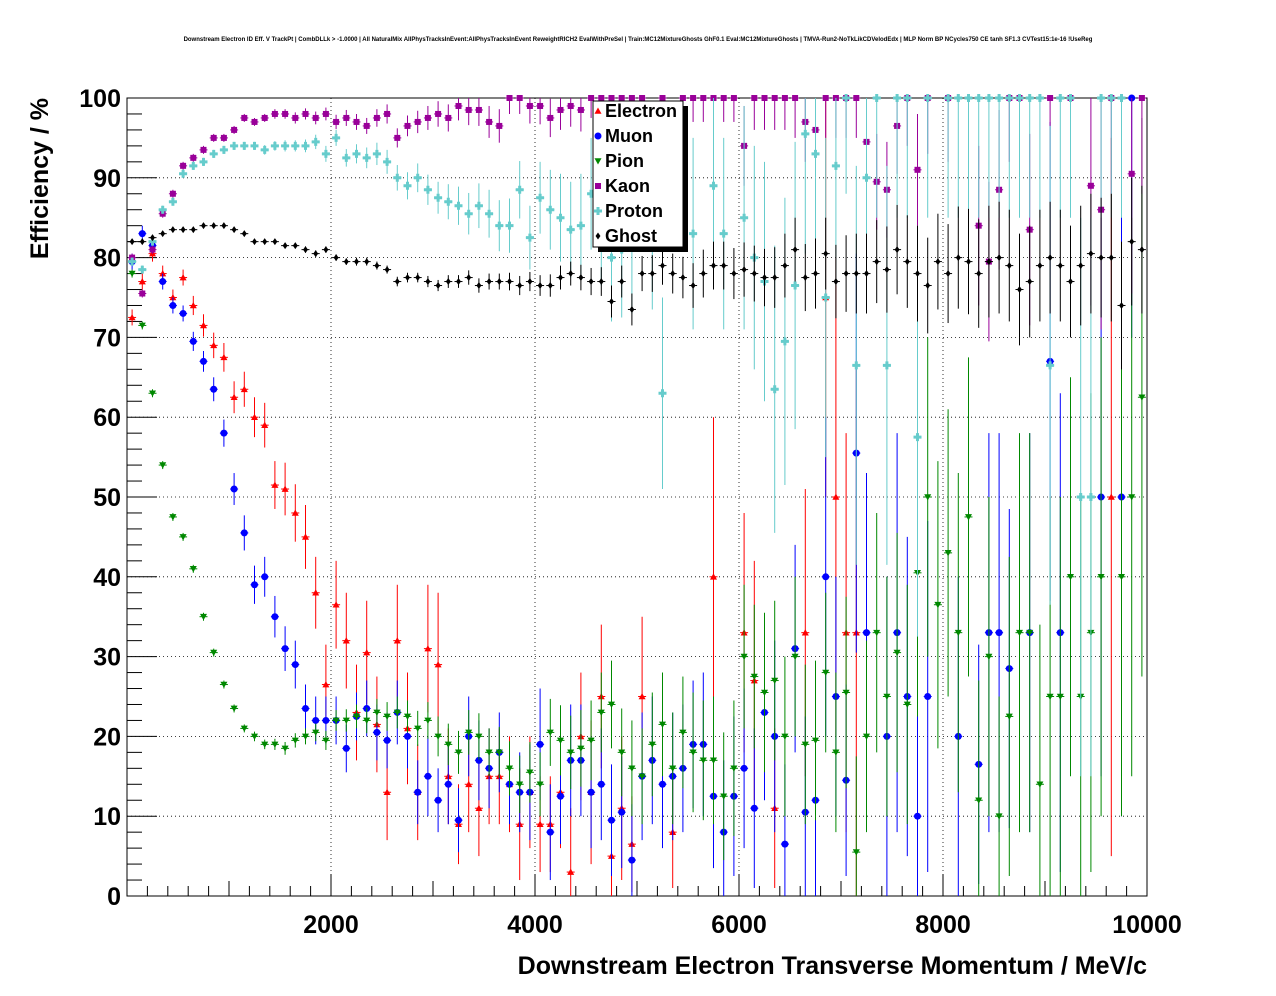 The width and height of the screenshot is (1276, 996). Describe the element at coordinates (107, 658) in the screenshot. I see `y-tick-label: 30` at that location.